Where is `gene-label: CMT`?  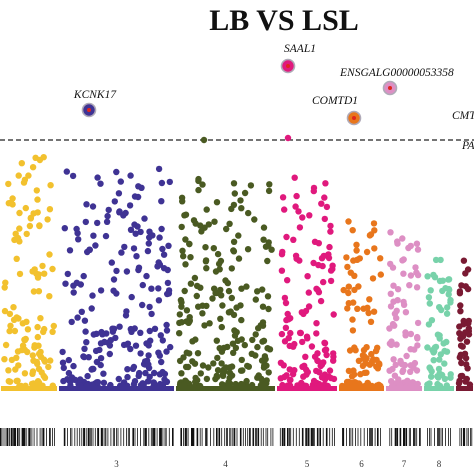
gene-label: CMT is located at coordinates (463, 116).